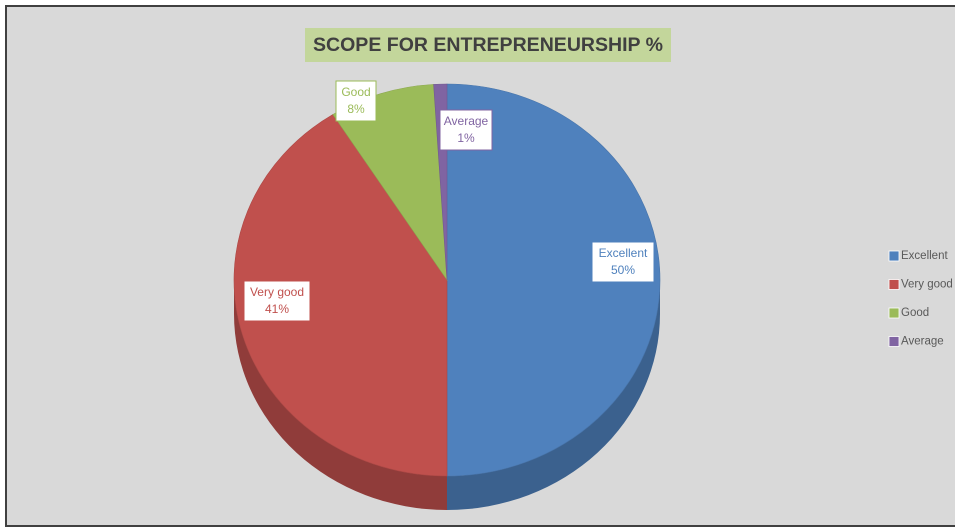 Image resolution: width=955 pixels, height=531 pixels. What do you see at coordinates (356, 109) in the screenshot?
I see `data-label-value: 8%` at bounding box center [356, 109].